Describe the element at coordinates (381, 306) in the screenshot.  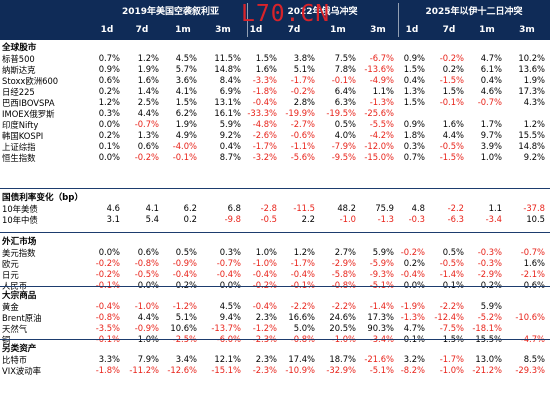
I see `table-cell: -1.4%` at that location.